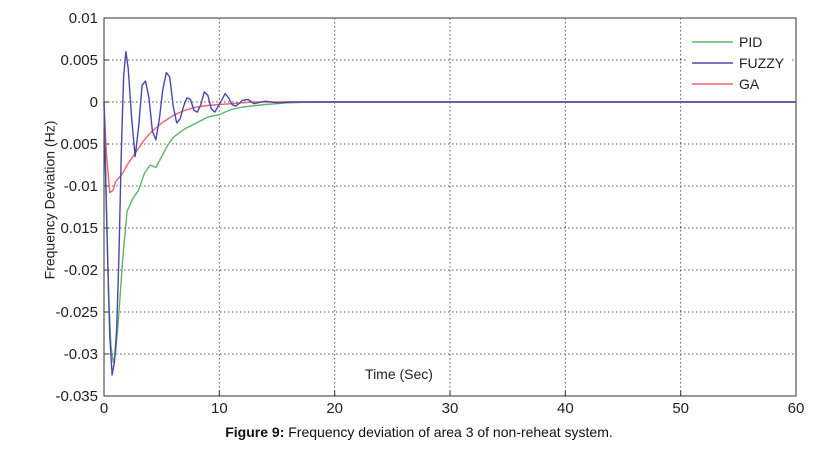 The image size is (838, 449). I want to click on y-tick-label: -0.025, so click(76, 312).